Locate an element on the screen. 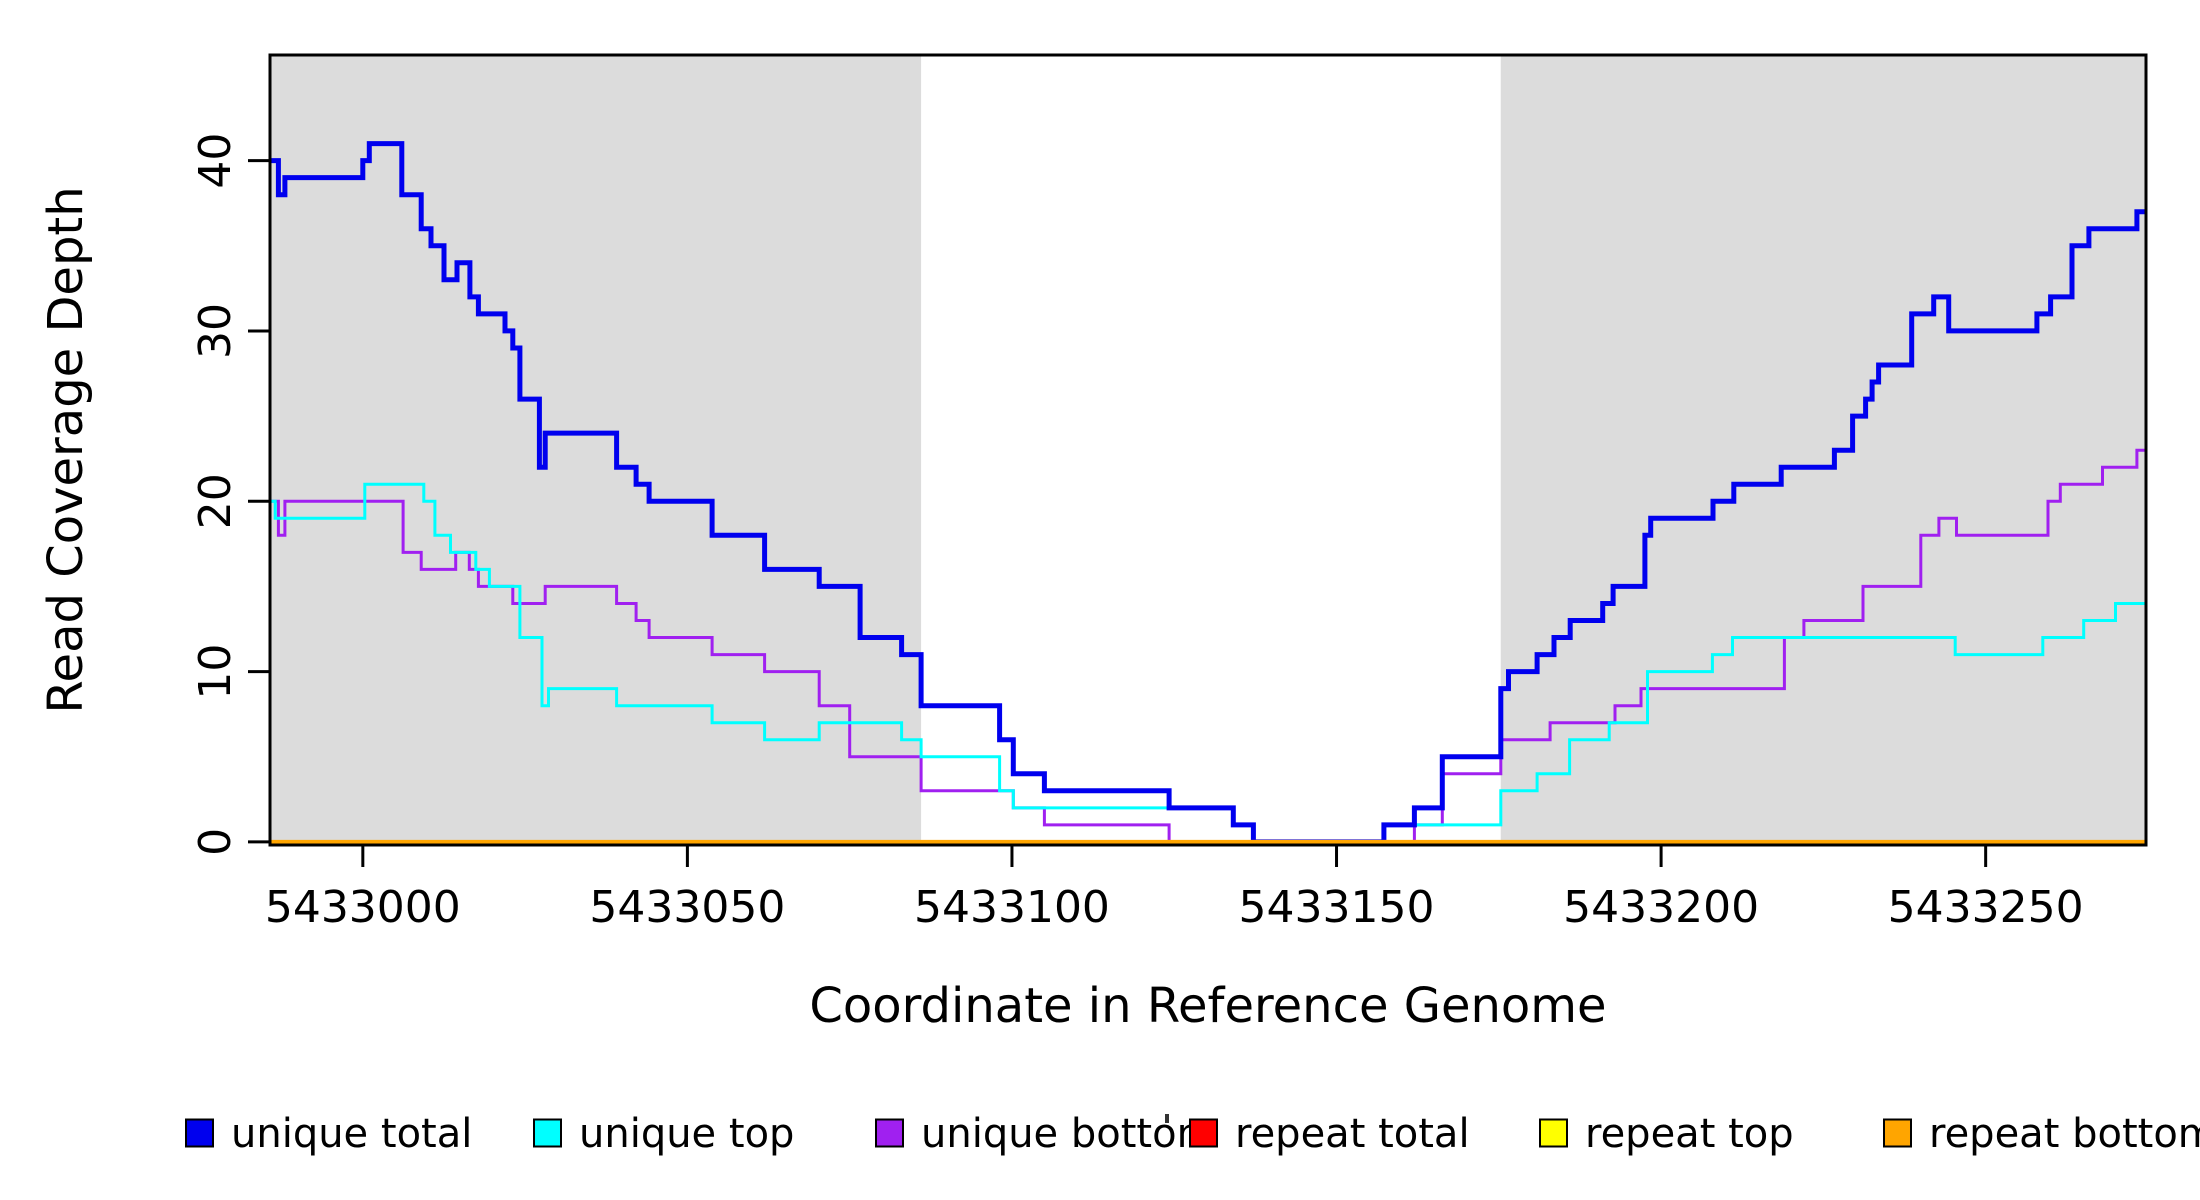 This screenshot has height=1200, width=2200. legend-item-unique-total: unique total is located at coordinates (328, 1134).